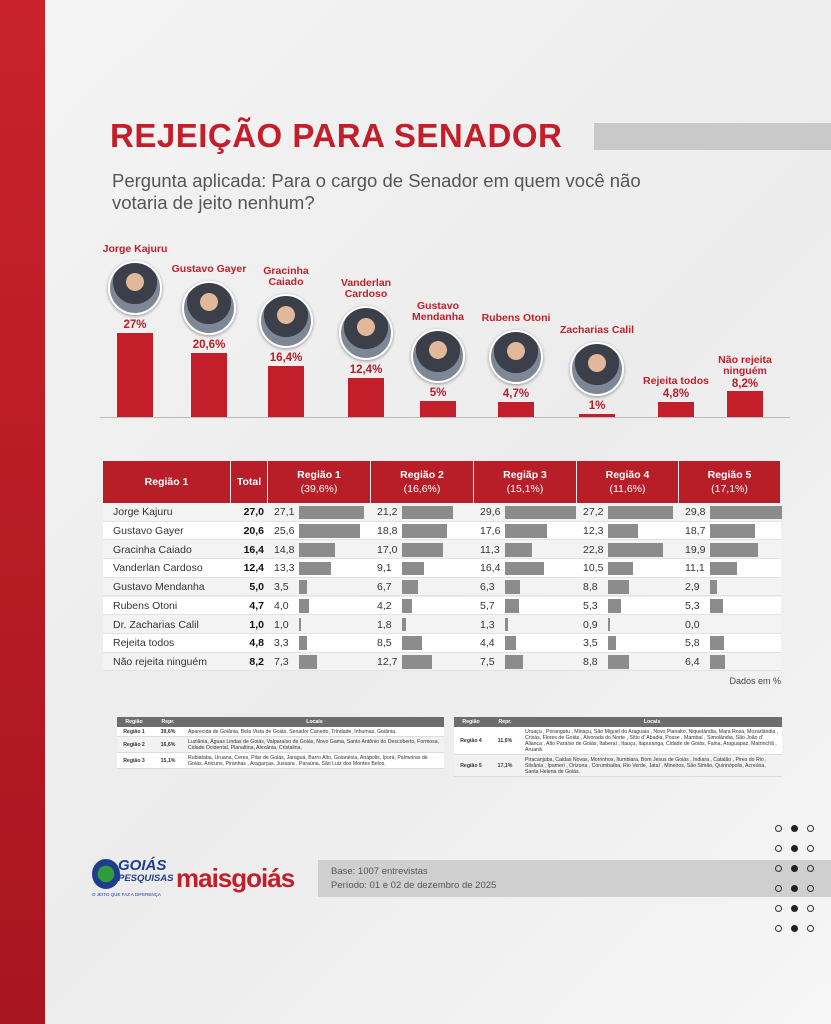 Image resolution: width=831 pixels, height=1024 pixels. I want to click on cell-value: 4,4, so click(487, 643).